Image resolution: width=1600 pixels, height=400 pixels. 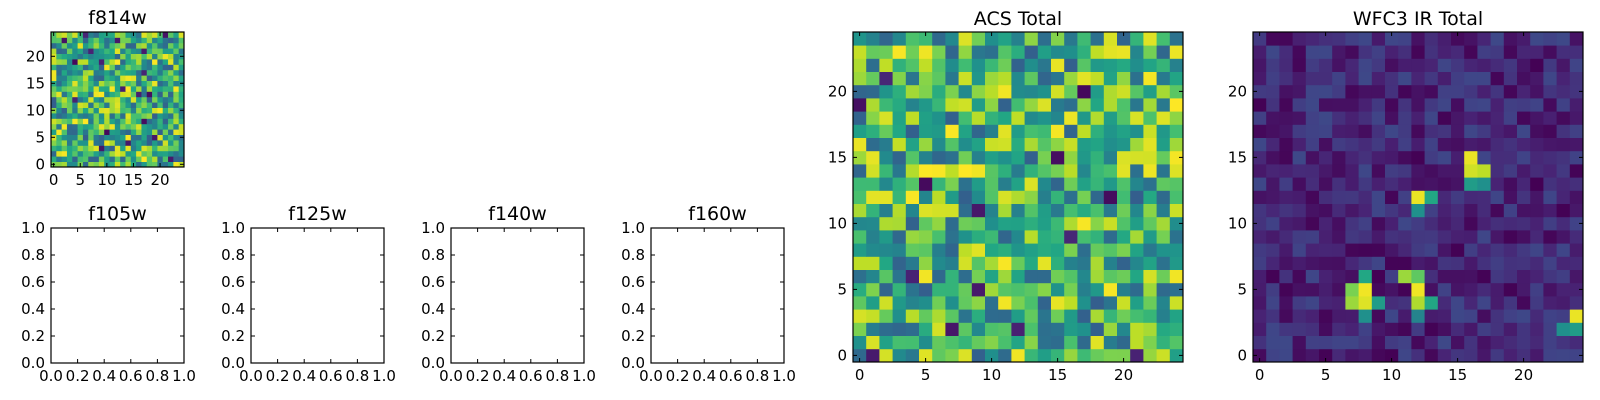 What do you see at coordinates (118, 100) in the screenshot?
I see `heatmap-cells-f814w` at bounding box center [118, 100].